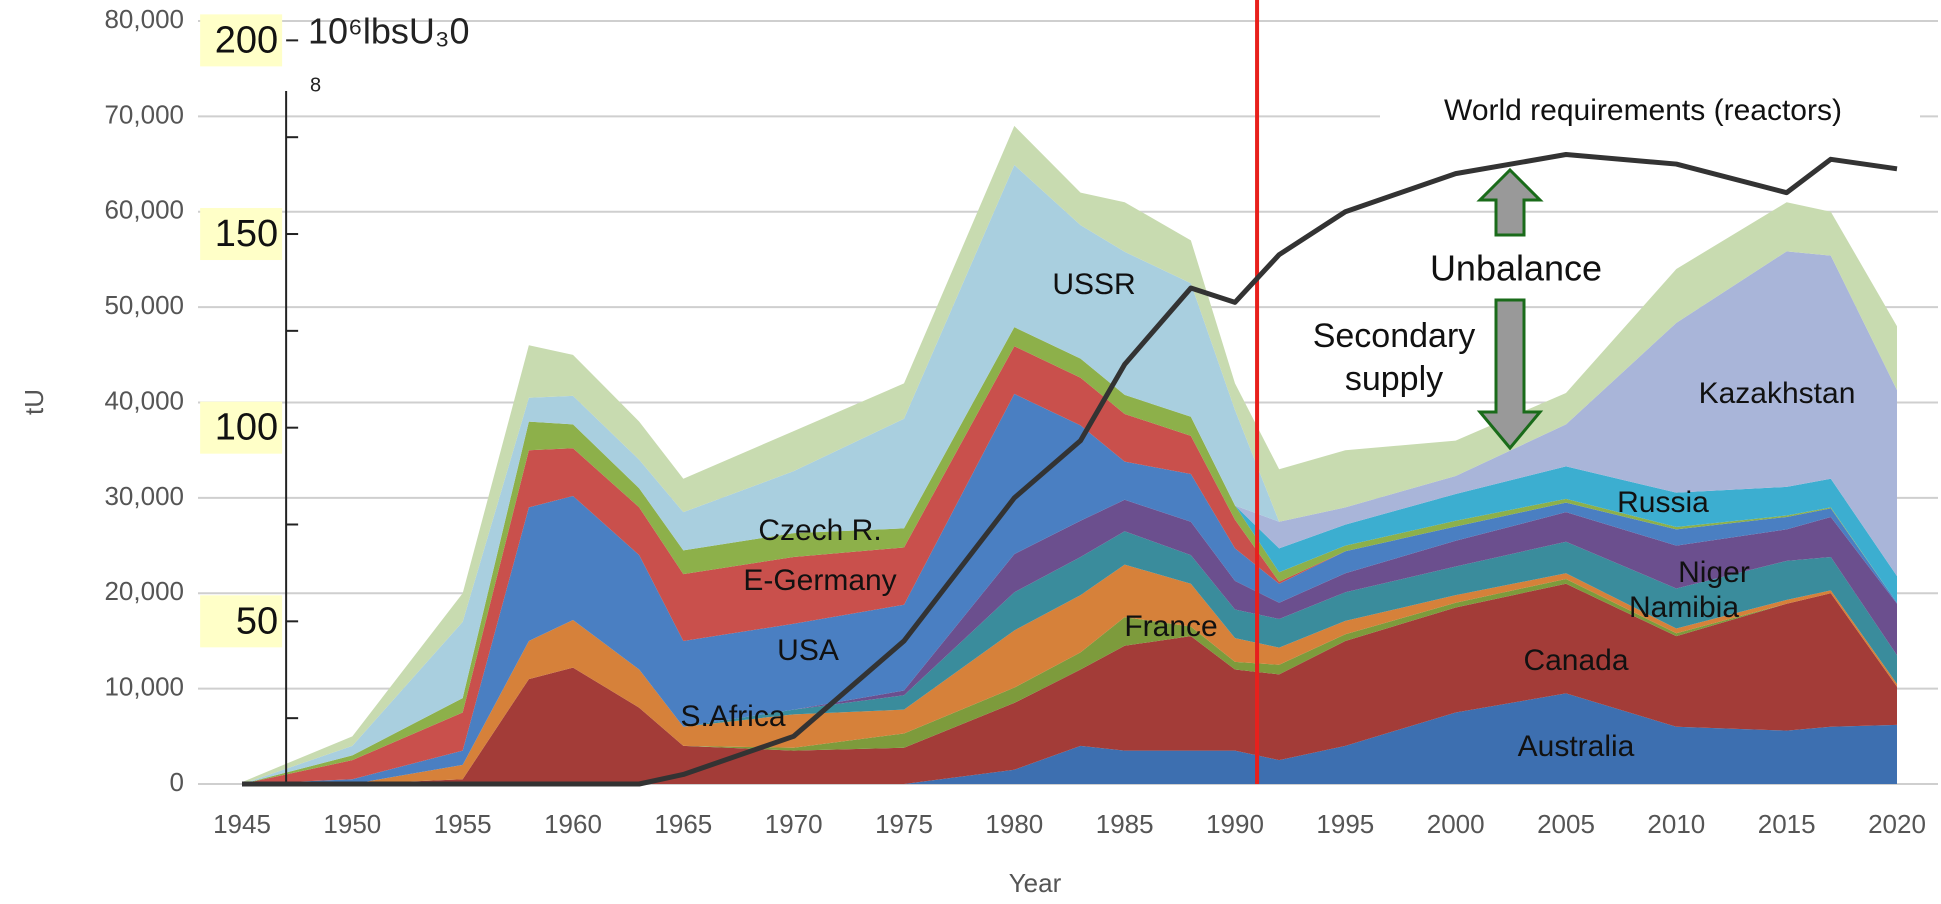 The image size is (1941, 904). Describe the element at coordinates (144, 210) in the screenshot. I see `y-tick-label: 60,000` at that location.